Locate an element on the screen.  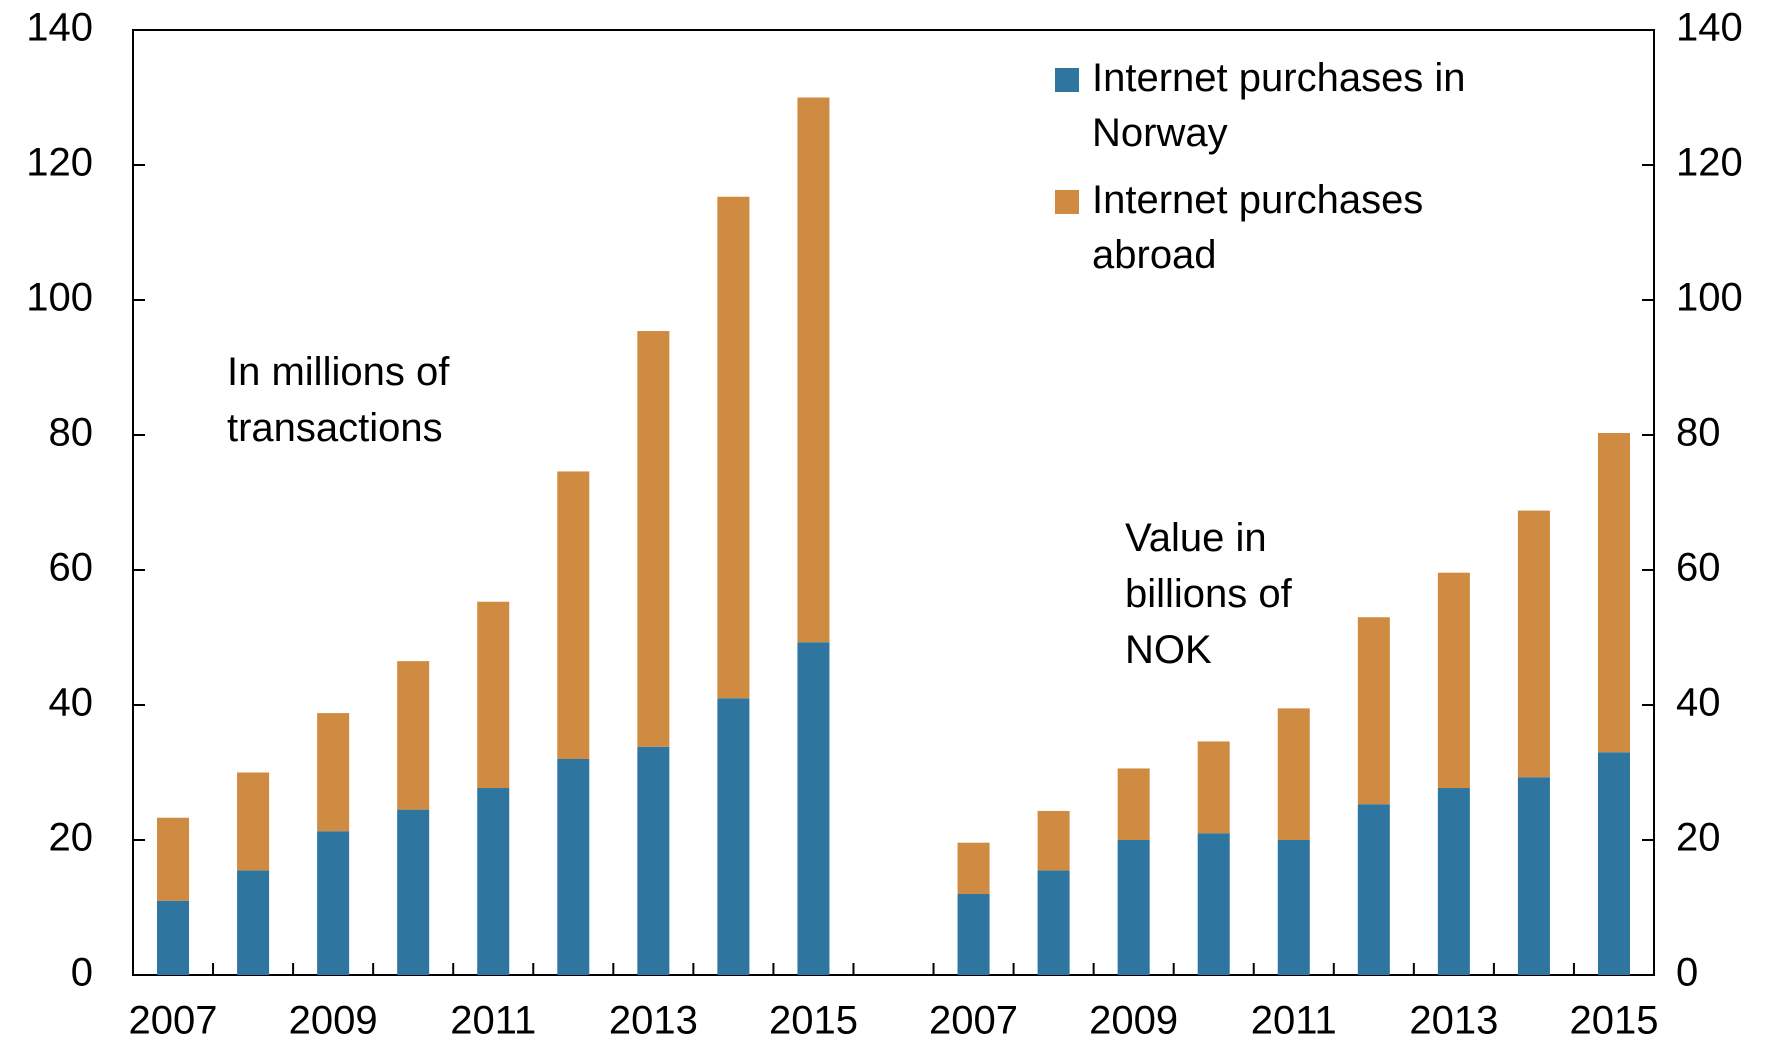
y-tick-label: 100 is located at coordinates (59, 298).